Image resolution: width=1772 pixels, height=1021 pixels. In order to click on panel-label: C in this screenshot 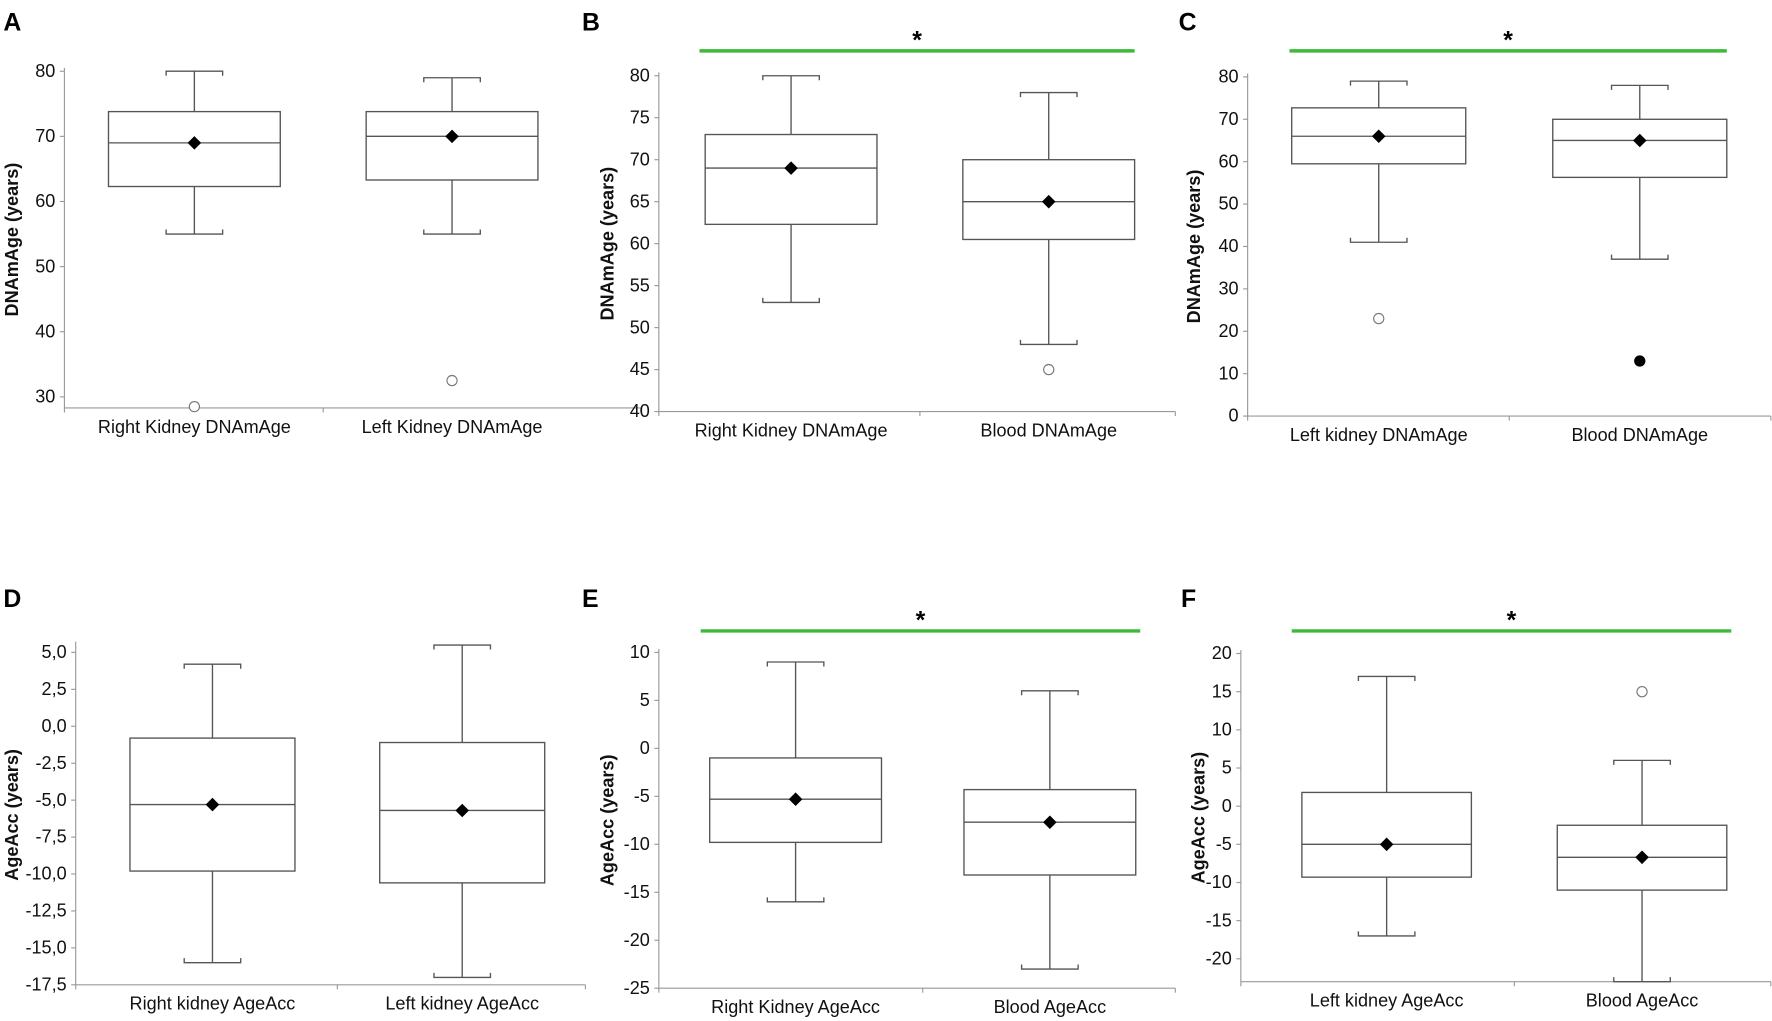, I will do `click(1188, 23)`.